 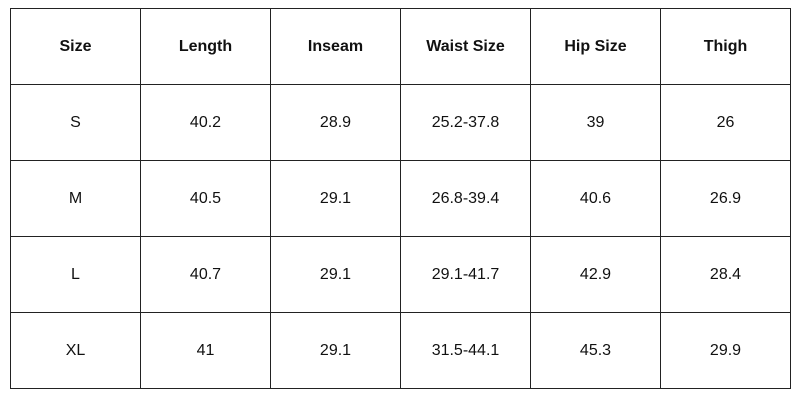 What do you see at coordinates (725, 198) in the screenshot?
I see `table-cell: 26.9` at bounding box center [725, 198].